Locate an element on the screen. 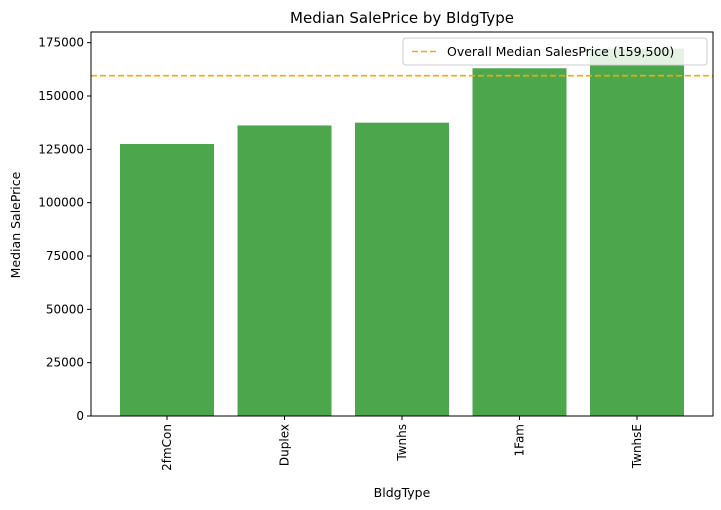  chart-title: Median SalePrice by BldgType is located at coordinates (402, 18).